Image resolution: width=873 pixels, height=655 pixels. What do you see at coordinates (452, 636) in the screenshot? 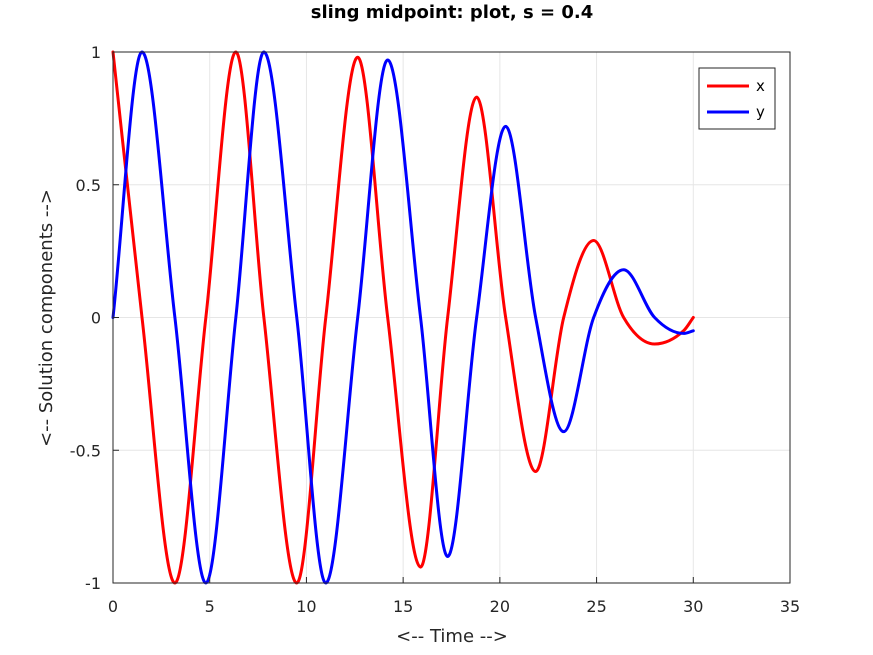
I see `x-axis-label: <-- Time -->` at bounding box center [452, 636].